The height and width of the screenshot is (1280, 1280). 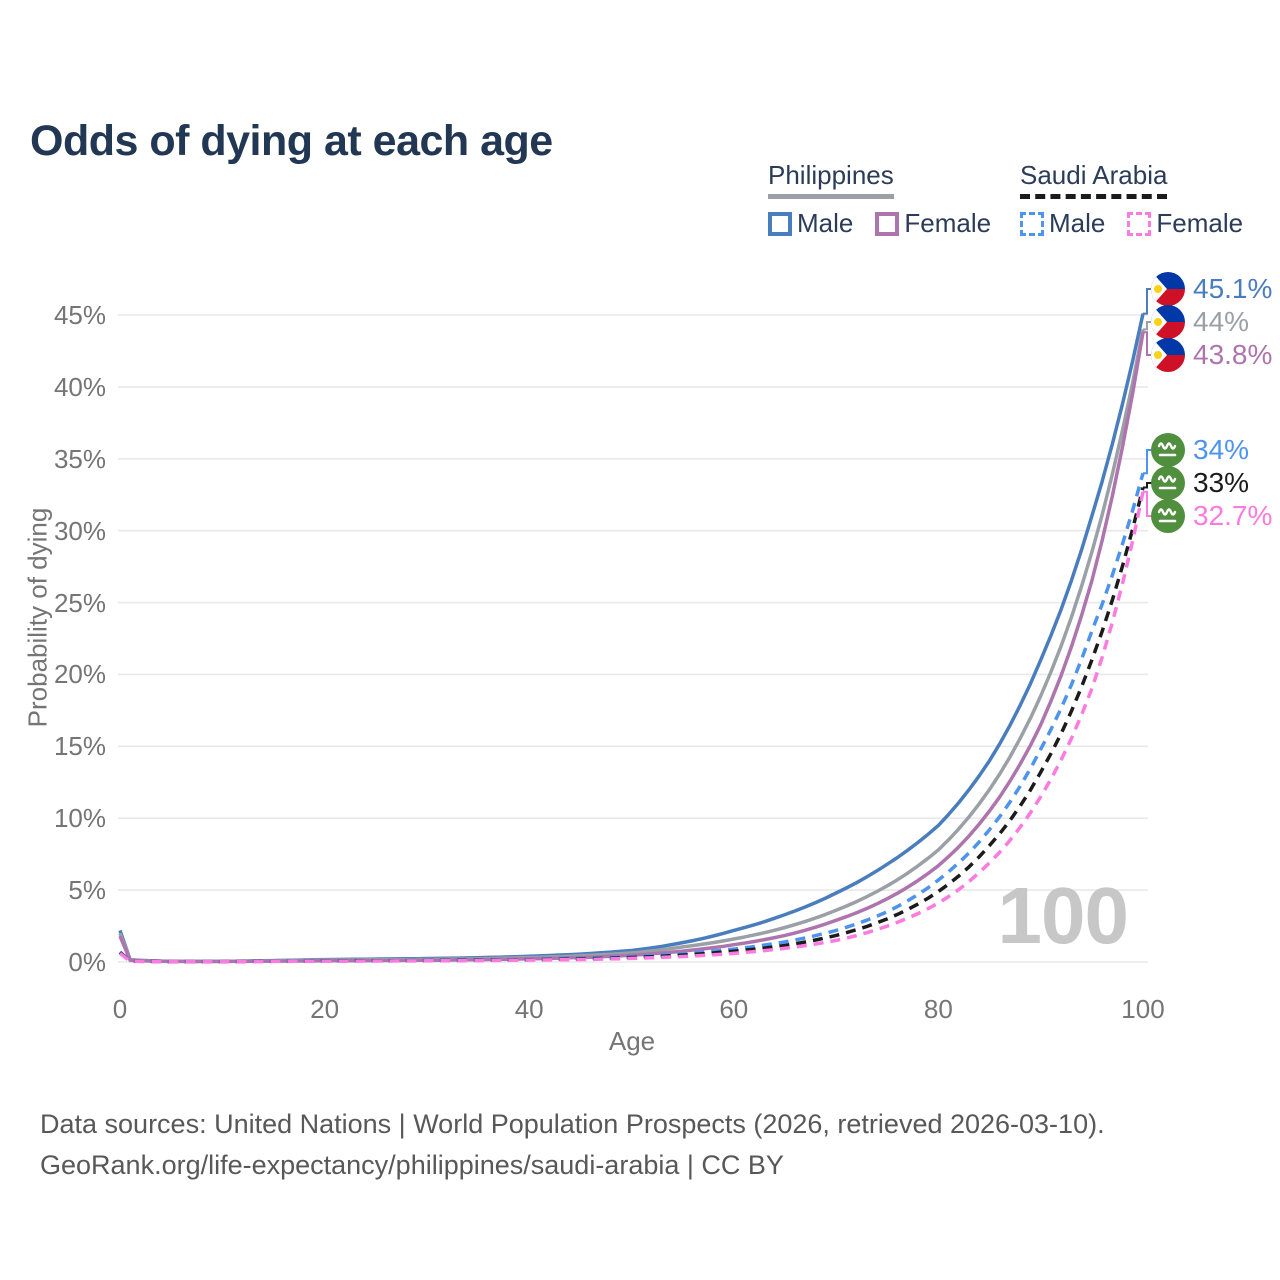 I want to click on end-value: 34%, so click(x=1221, y=449).